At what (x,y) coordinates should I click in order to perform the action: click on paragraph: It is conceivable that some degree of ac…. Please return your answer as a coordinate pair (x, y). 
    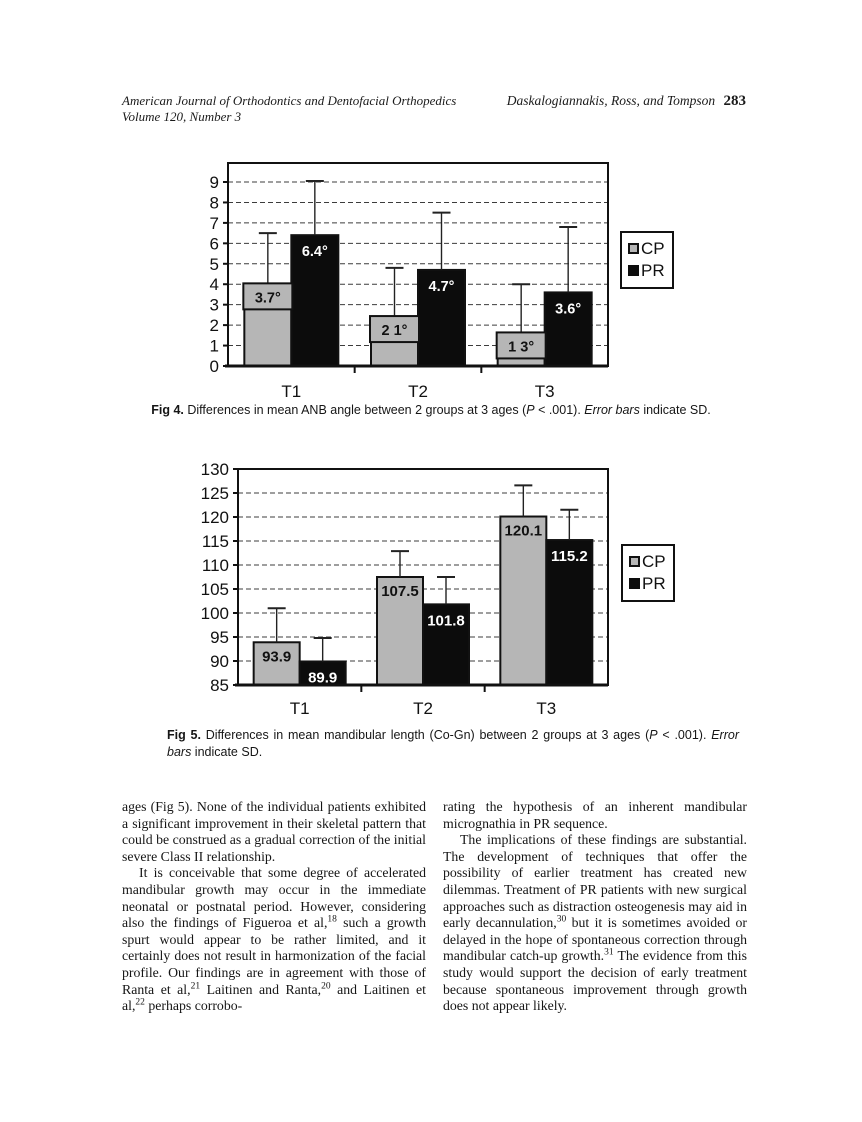
    Looking at the image, I should click on (274, 939).